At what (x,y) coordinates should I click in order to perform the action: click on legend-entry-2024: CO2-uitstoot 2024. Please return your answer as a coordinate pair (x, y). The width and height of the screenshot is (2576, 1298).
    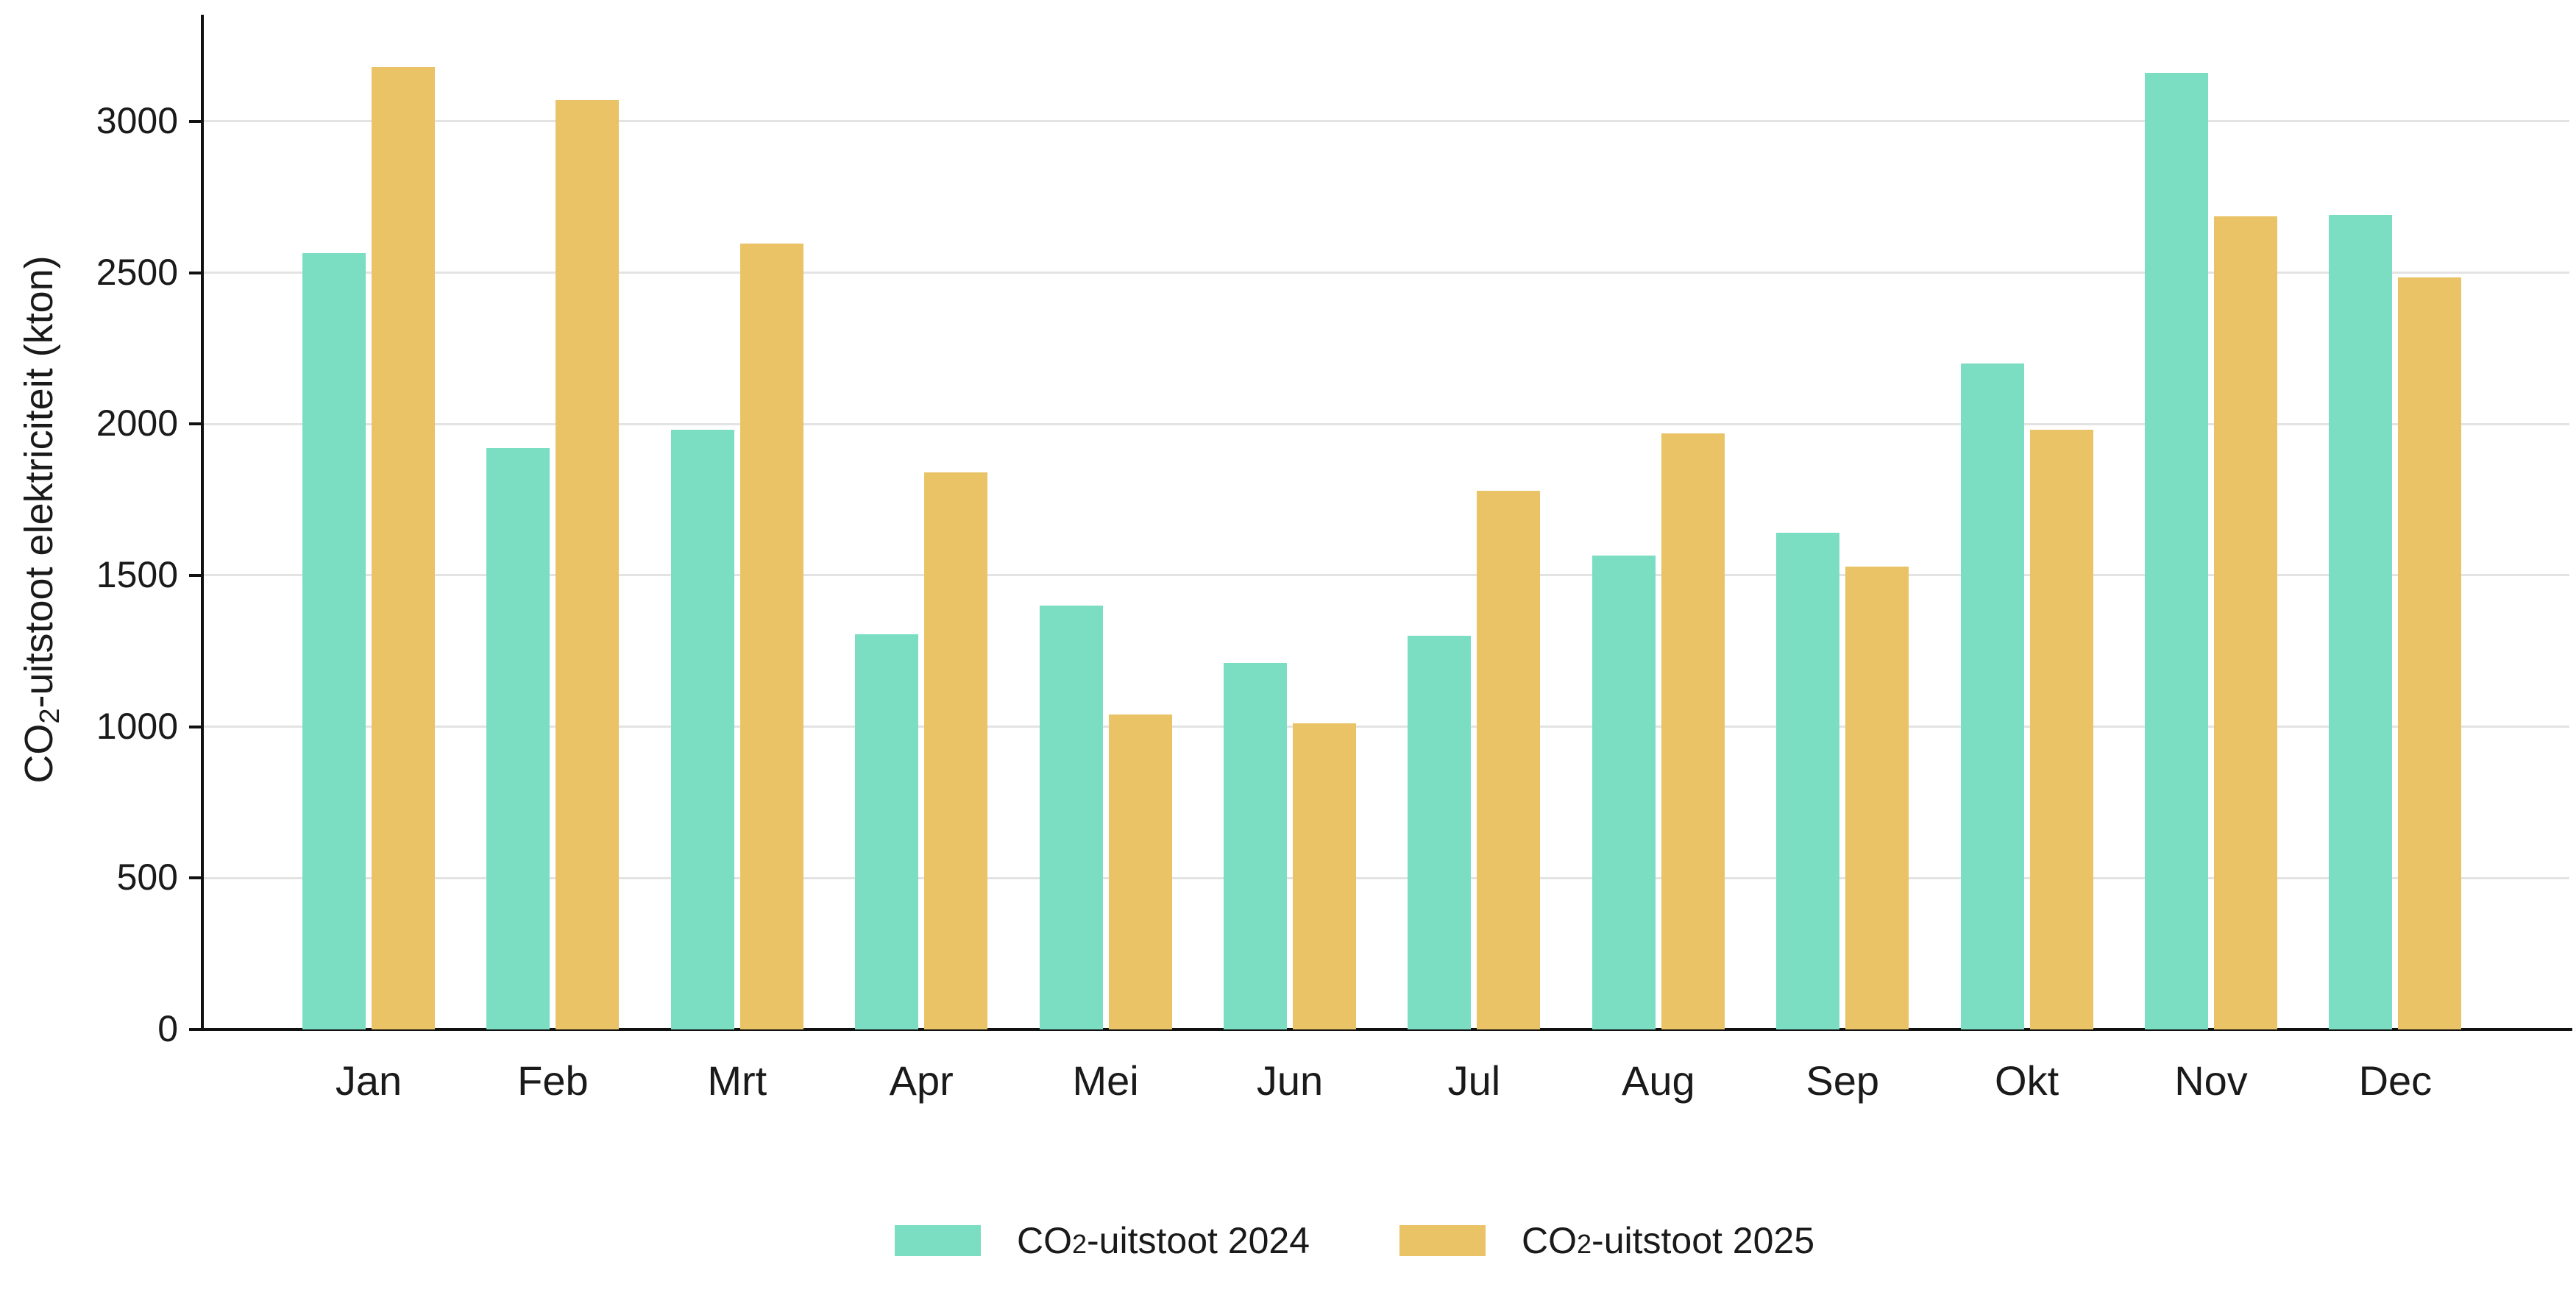
    Looking at the image, I should click on (1102, 1240).